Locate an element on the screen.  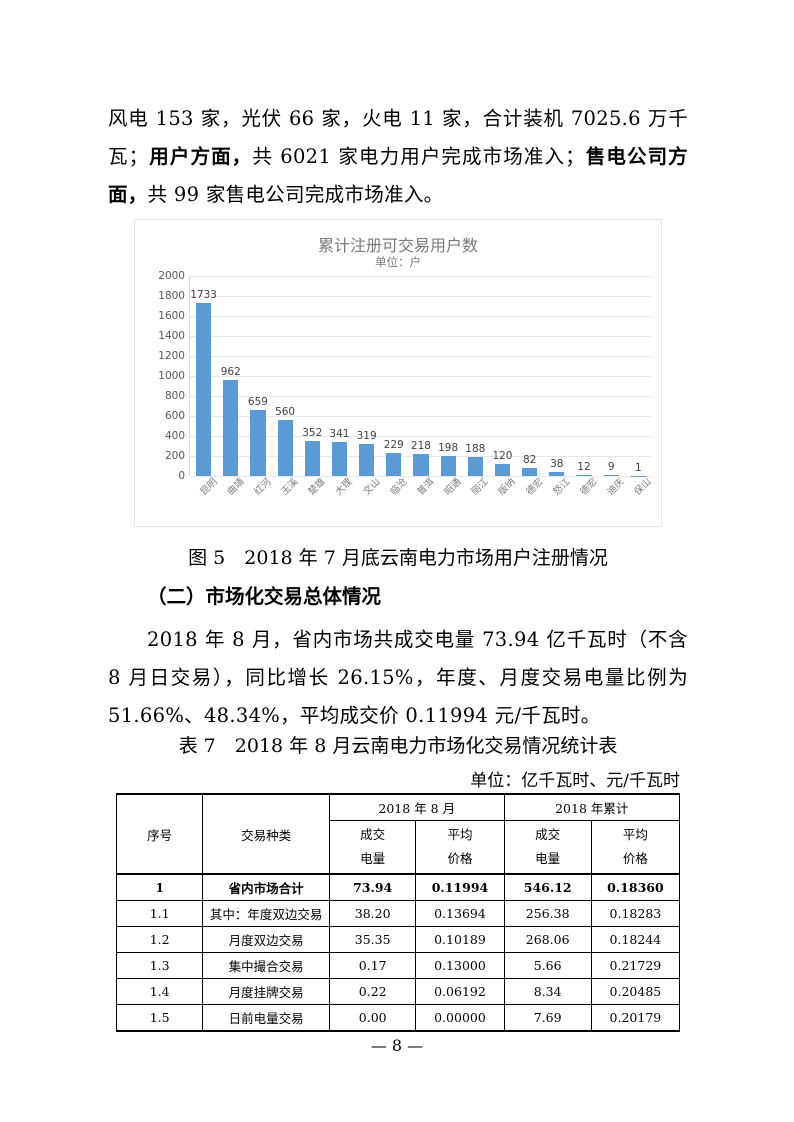
y-axis-tick: 800 is located at coordinates (174, 396).